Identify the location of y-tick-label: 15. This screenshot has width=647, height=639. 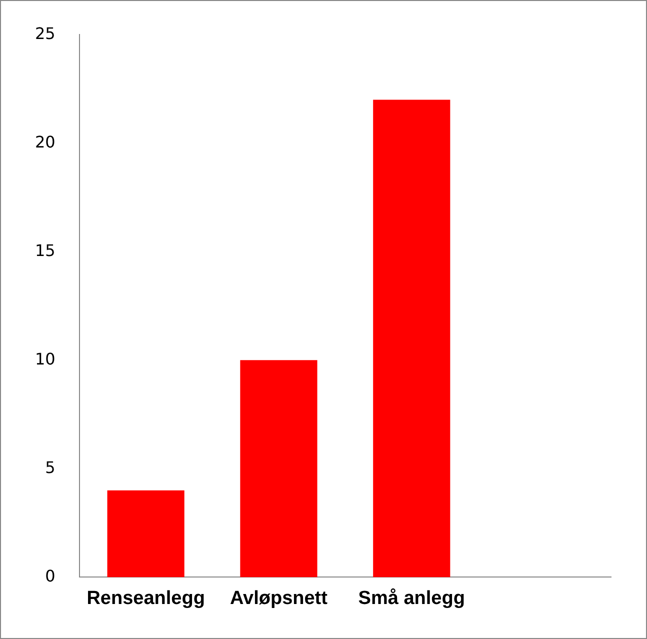
(45, 250).